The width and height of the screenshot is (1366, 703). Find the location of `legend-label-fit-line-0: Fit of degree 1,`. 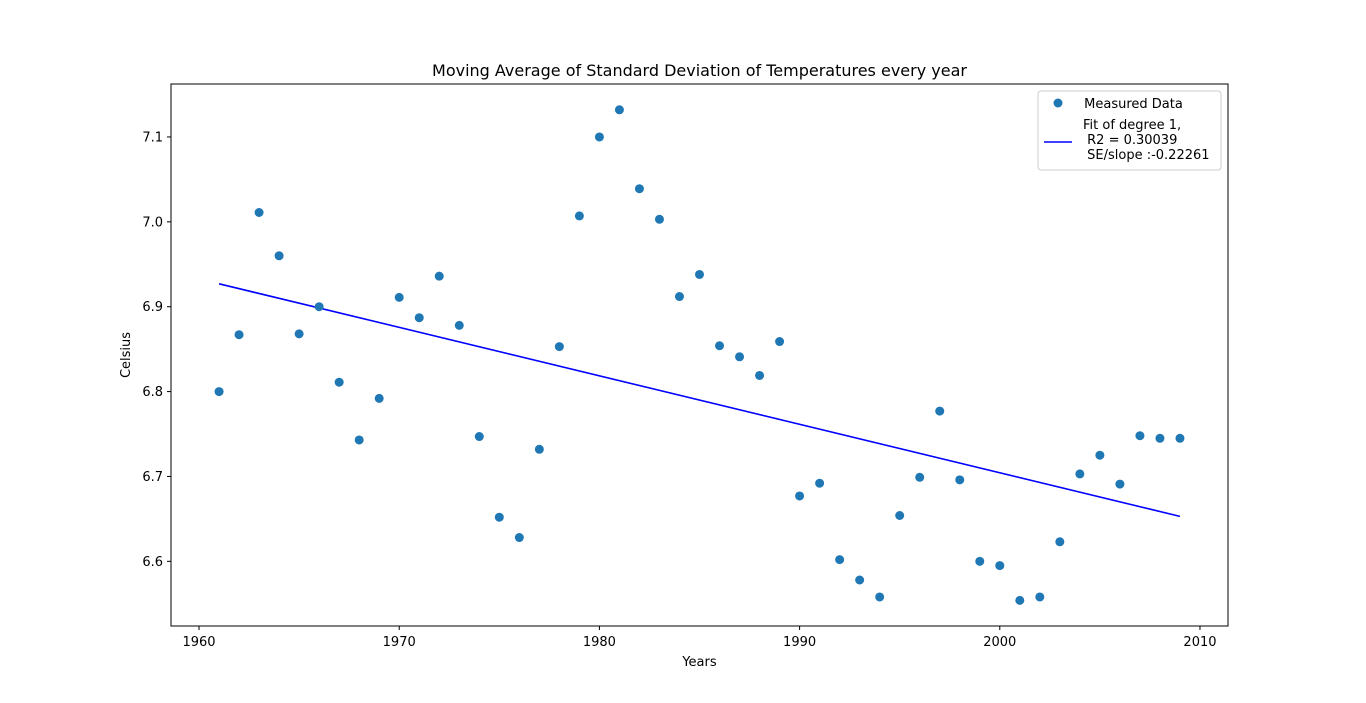

legend-label-fit-line-0: Fit of degree 1, is located at coordinates (1132, 125).